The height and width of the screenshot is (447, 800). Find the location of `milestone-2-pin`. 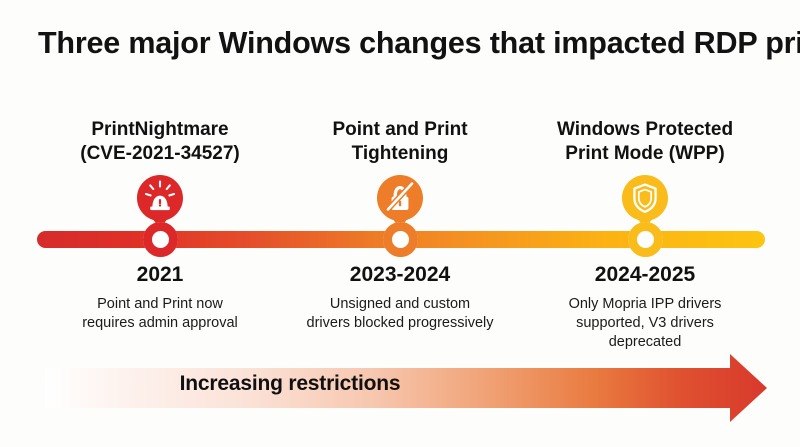

milestone-2-pin is located at coordinates (400, 202).